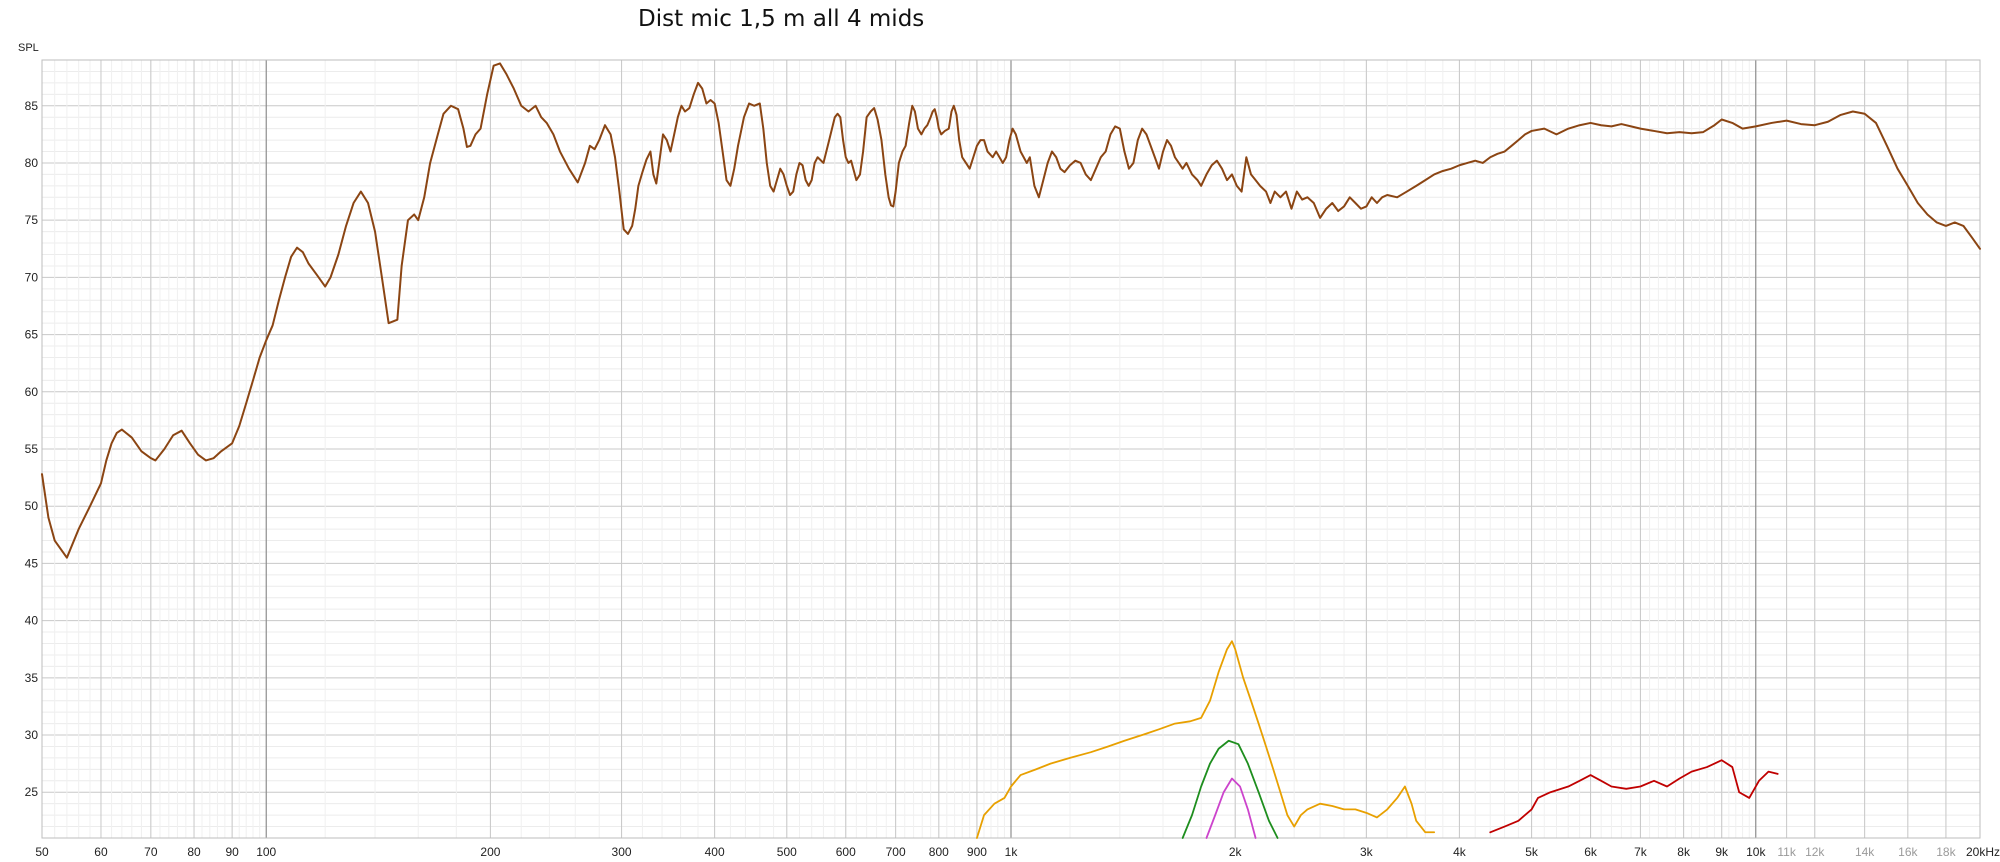 The image size is (2000, 862). I want to click on x-tick-label: 8k, so click(1684, 852).